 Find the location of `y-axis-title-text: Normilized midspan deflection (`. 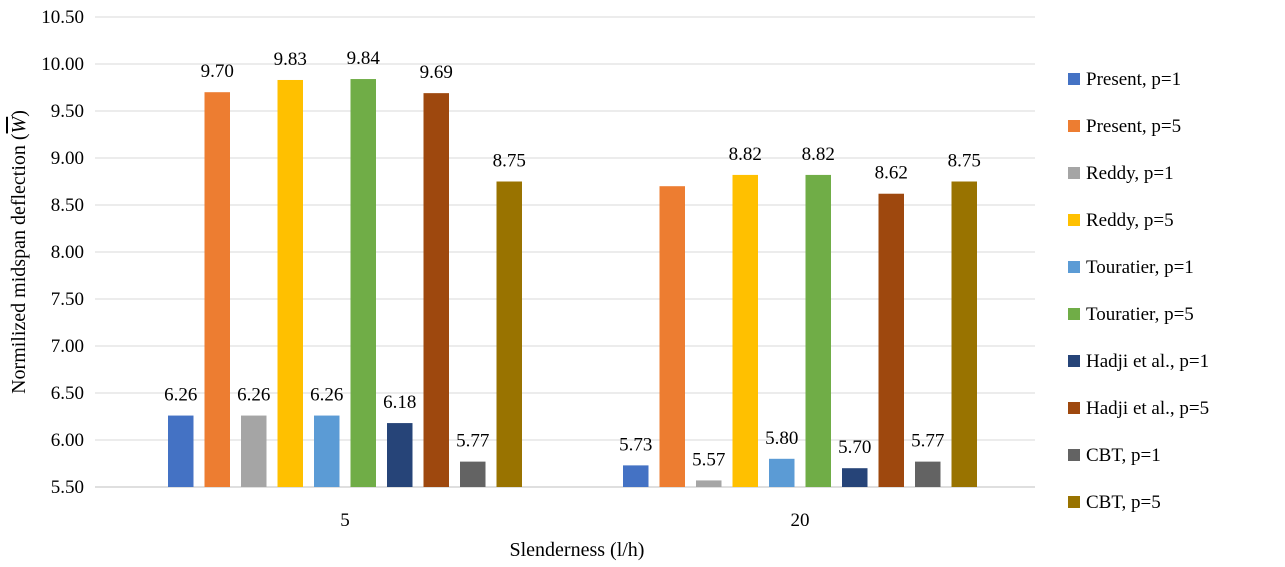

y-axis-title-text: Normilized midspan deflection ( is located at coordinates (19, 263).